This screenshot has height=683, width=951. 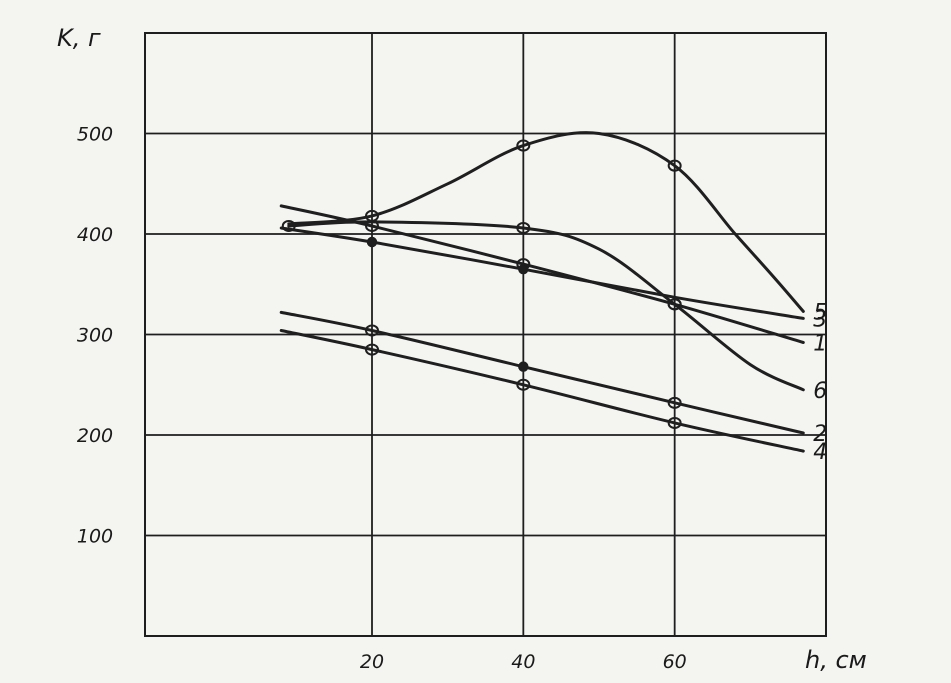 What do you see at coordinates (372, 662) in the screenshot?
I see `x-tick-label: 20` at bounding box center [372, 662].